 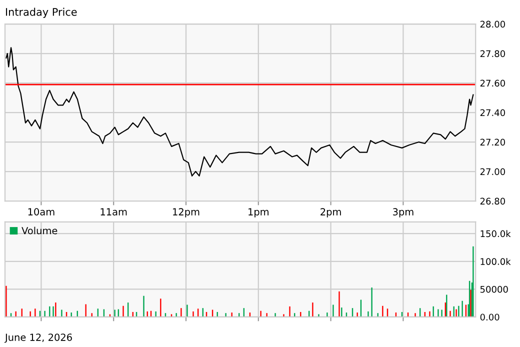 What do you see at coordinates (493, 83) in the screenshot?
I see `y-tick-label: 27.60` at bounding box center [493, 83].